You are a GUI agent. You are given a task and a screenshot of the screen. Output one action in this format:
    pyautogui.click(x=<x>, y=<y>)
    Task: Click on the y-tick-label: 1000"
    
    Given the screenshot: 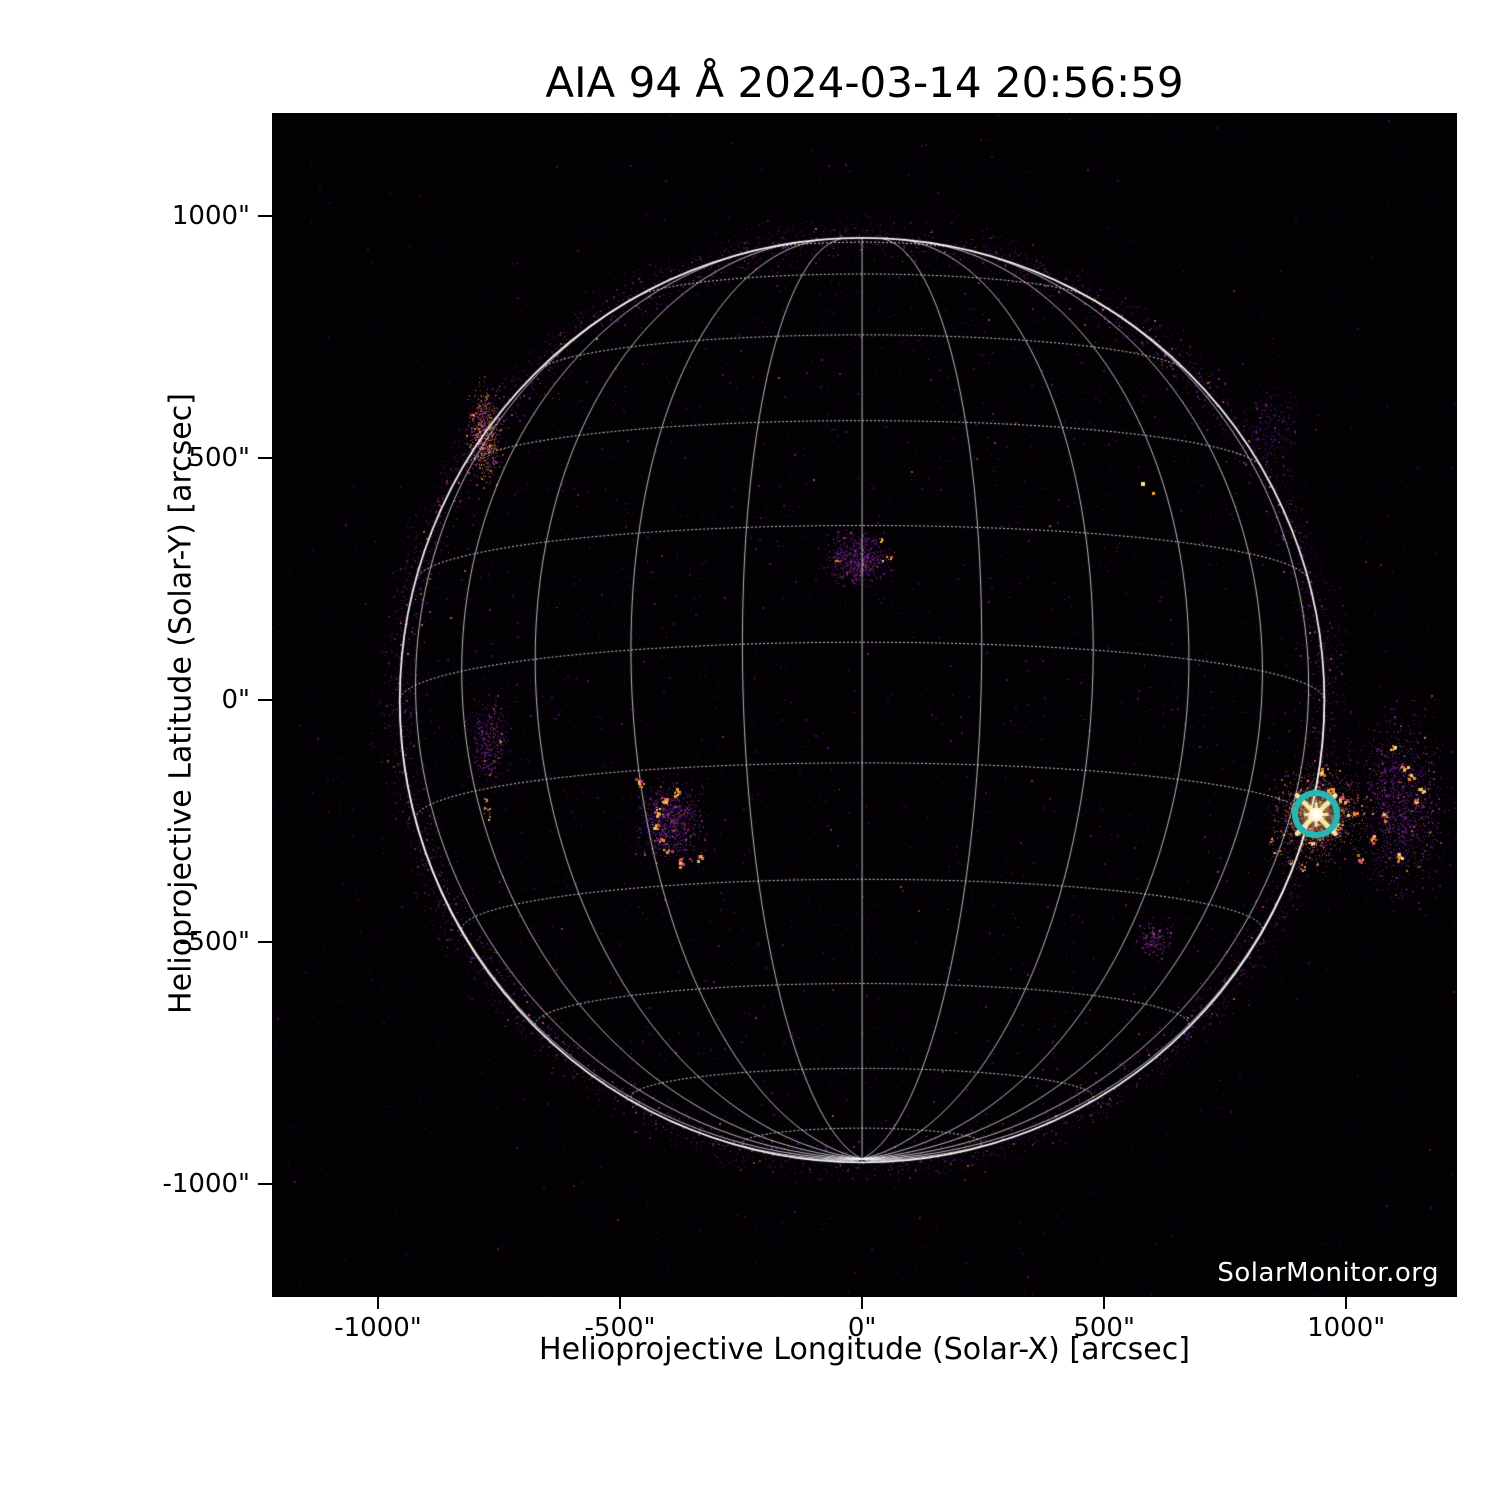 What is the action you would take?
    pyautogui.click(x=210, y=216)
    